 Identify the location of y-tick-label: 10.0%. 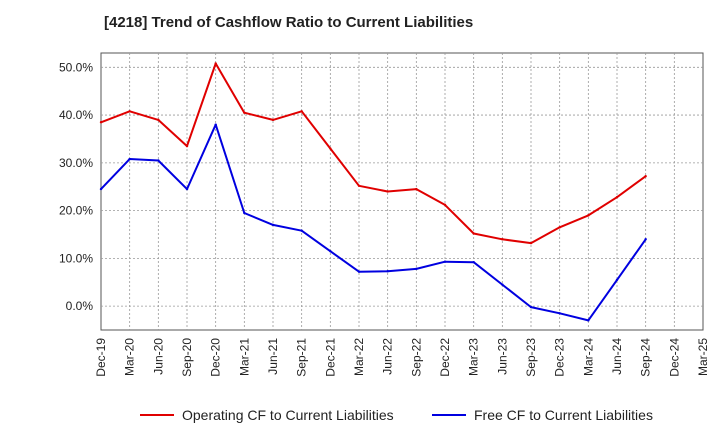
(76, 258).